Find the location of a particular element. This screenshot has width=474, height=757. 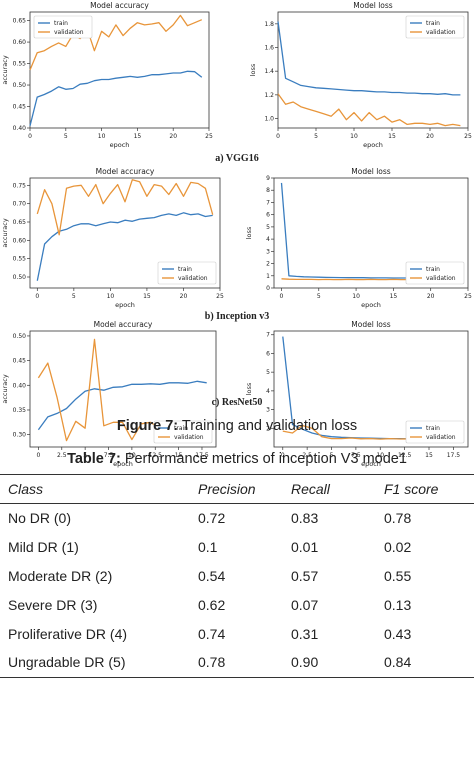

x-tick-label: 20 is located at coordinates (184, 296).